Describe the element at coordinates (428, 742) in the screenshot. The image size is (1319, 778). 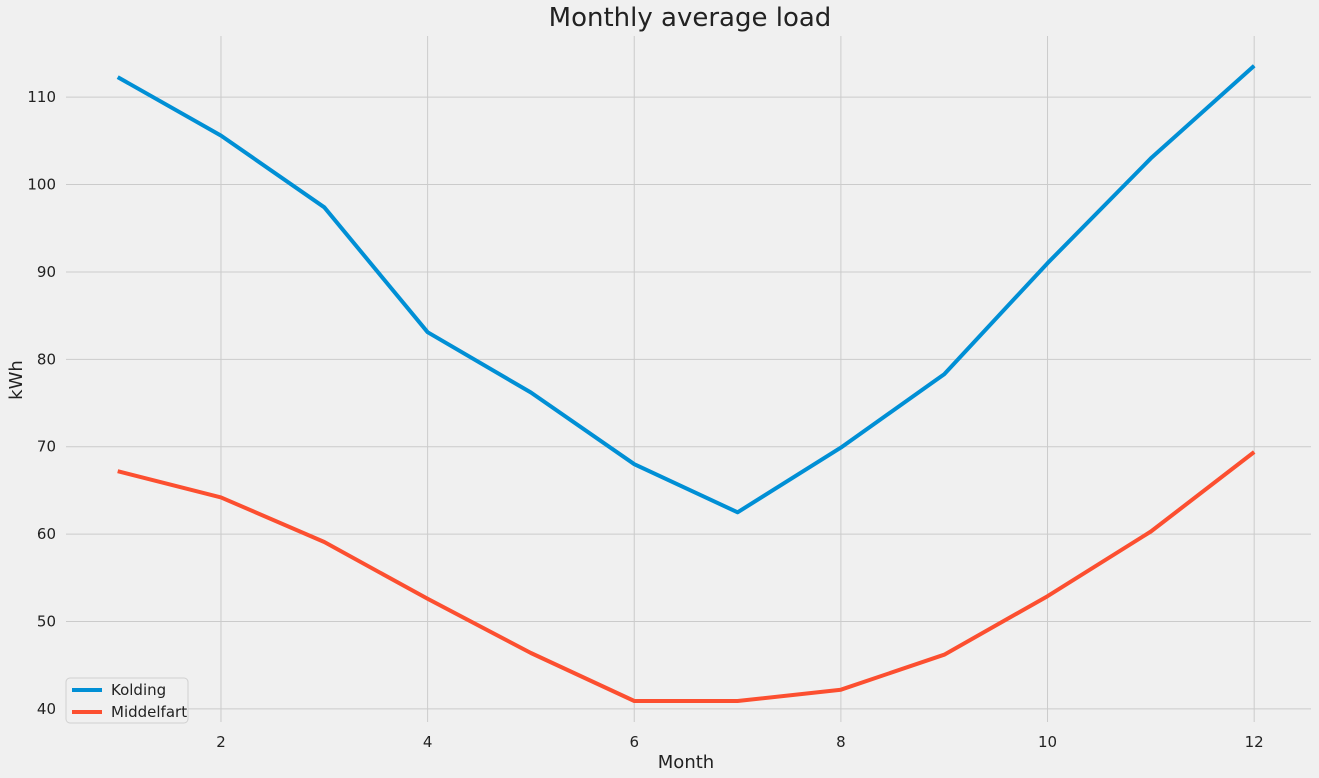
I see `x-tick-label: 4` at that location.